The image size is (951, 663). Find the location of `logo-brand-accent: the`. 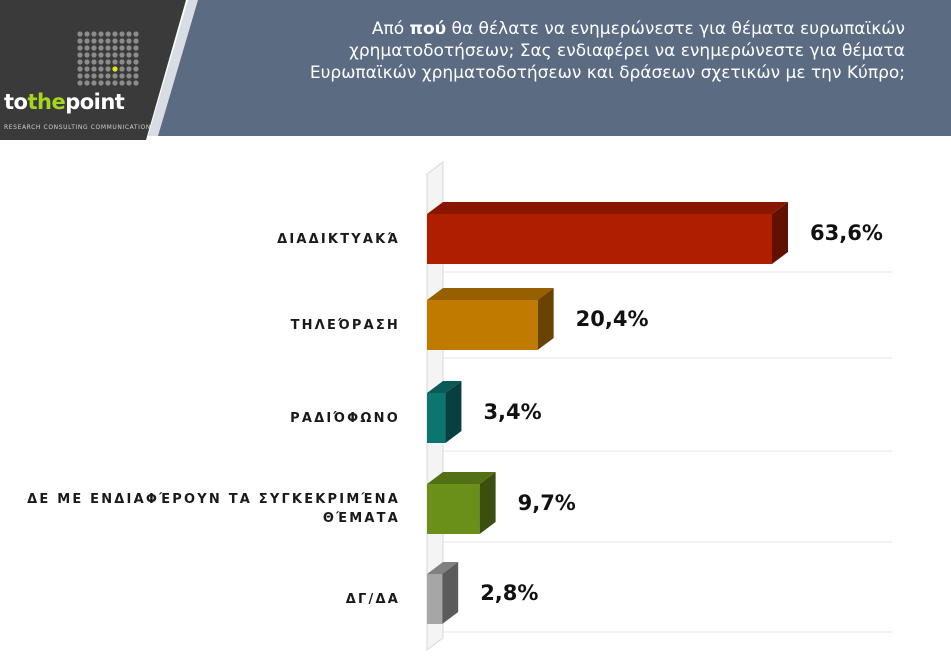

logo-brand-accent: the is located at coordinates (46, 102).